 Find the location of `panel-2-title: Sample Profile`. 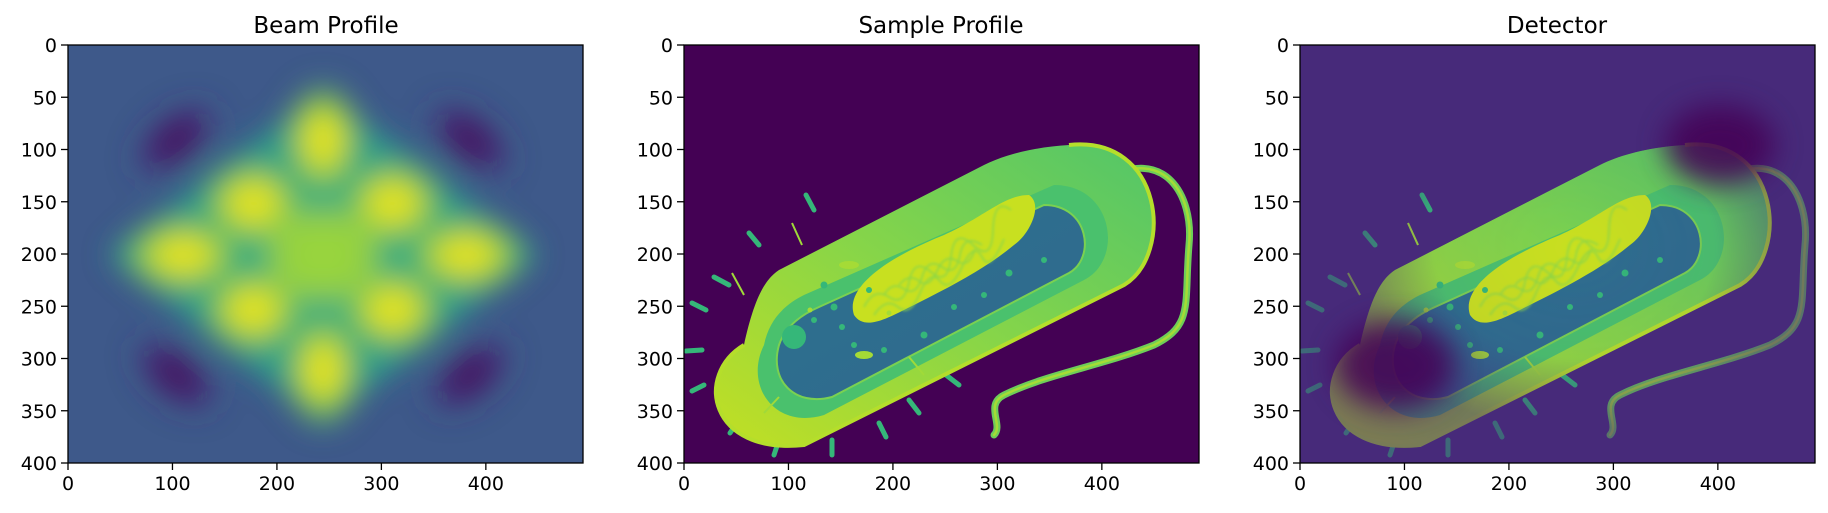

panel-2-title: Sample Profile is located at coordinates (940, 26).